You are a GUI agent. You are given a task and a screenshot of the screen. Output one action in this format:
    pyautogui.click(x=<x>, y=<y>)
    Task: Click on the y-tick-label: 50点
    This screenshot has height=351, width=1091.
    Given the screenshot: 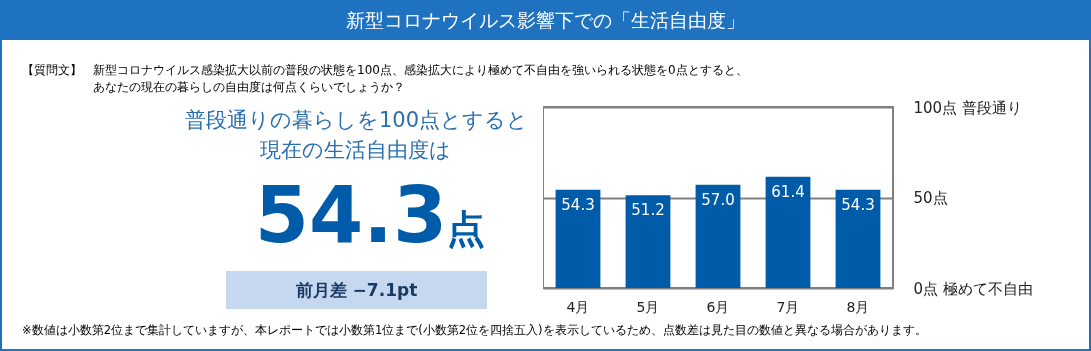 What is the action you would take?
    pyautogui.click(x=930, y=198)
    